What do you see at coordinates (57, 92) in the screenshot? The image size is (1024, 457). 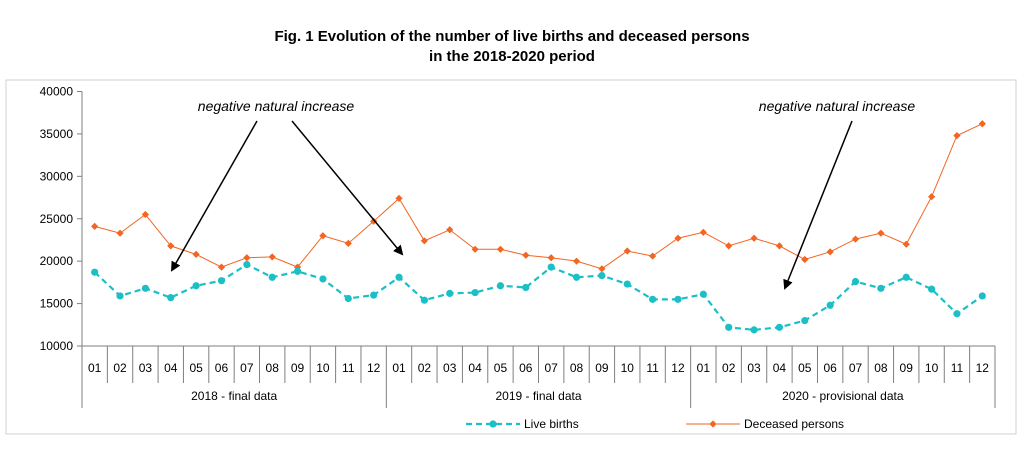 I see `y-tick-label: 40000` at bounding box center [57, 92].